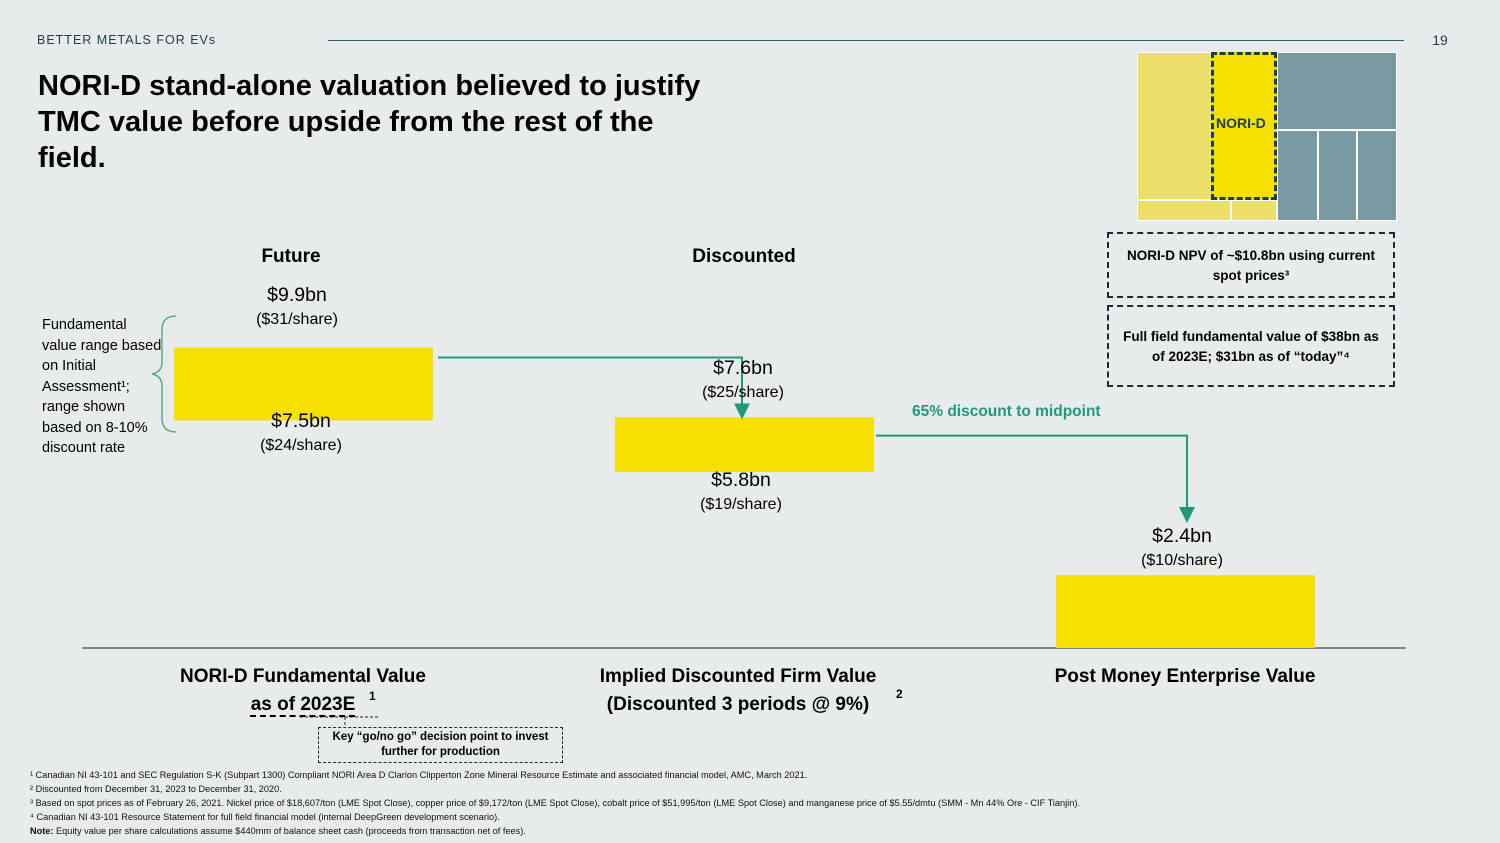  I want to click on arrow-future-to-discounted, so click(594, 388).